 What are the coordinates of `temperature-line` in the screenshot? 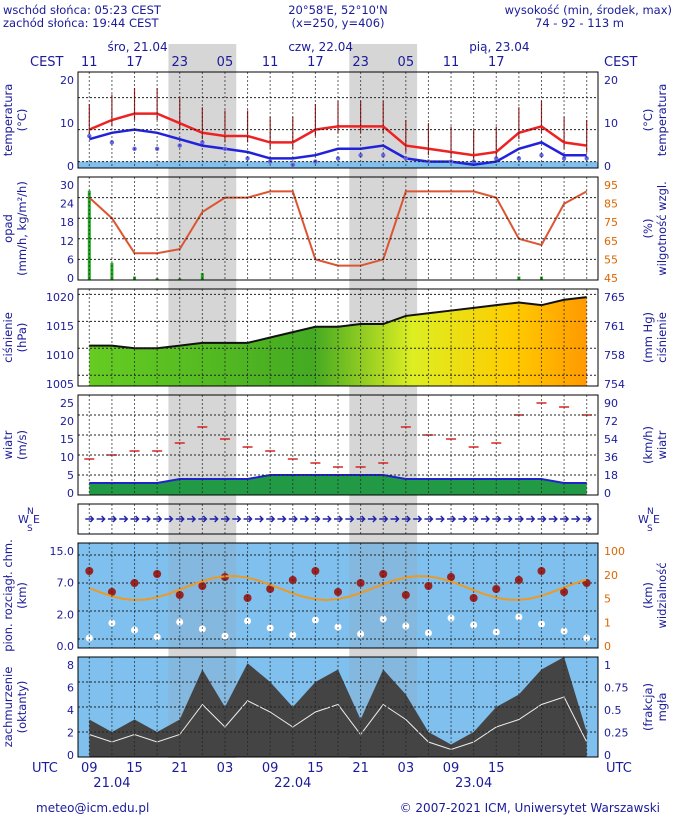 It's located at (337, 134).